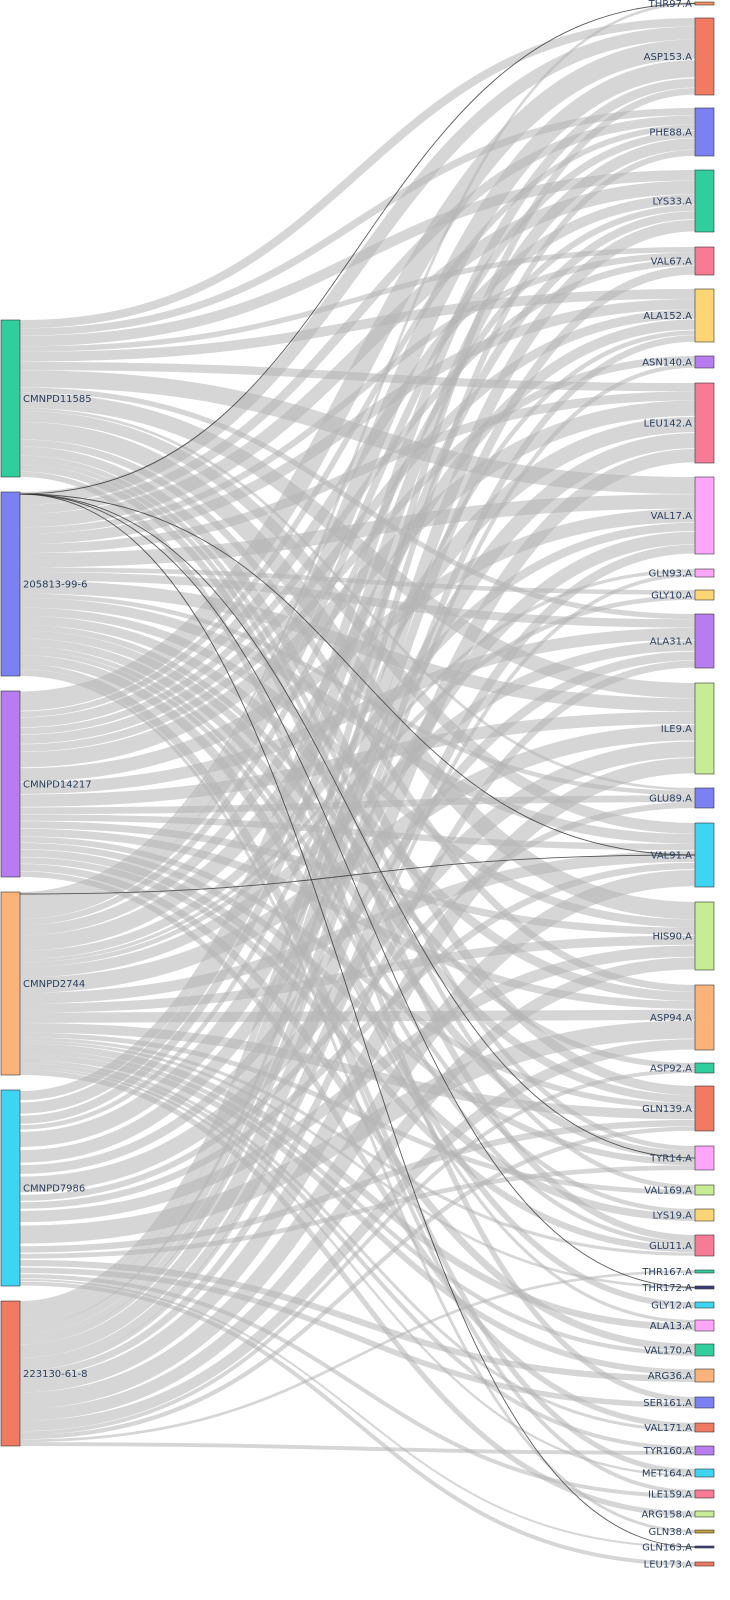  I want to click on target-node-label: LYS33.A, so click(673, 202).